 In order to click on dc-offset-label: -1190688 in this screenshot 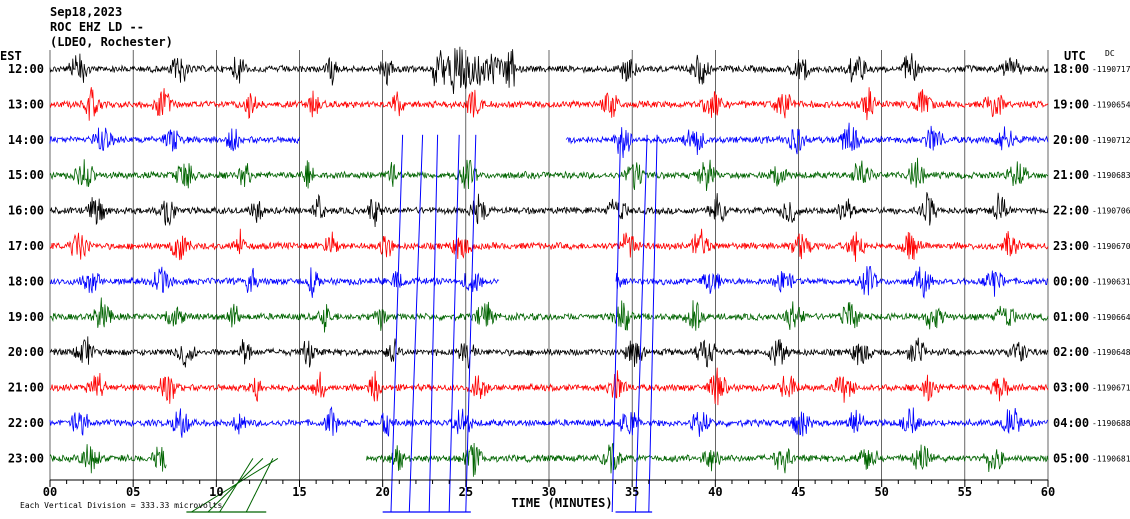, I will do `click(1111, 423)`.